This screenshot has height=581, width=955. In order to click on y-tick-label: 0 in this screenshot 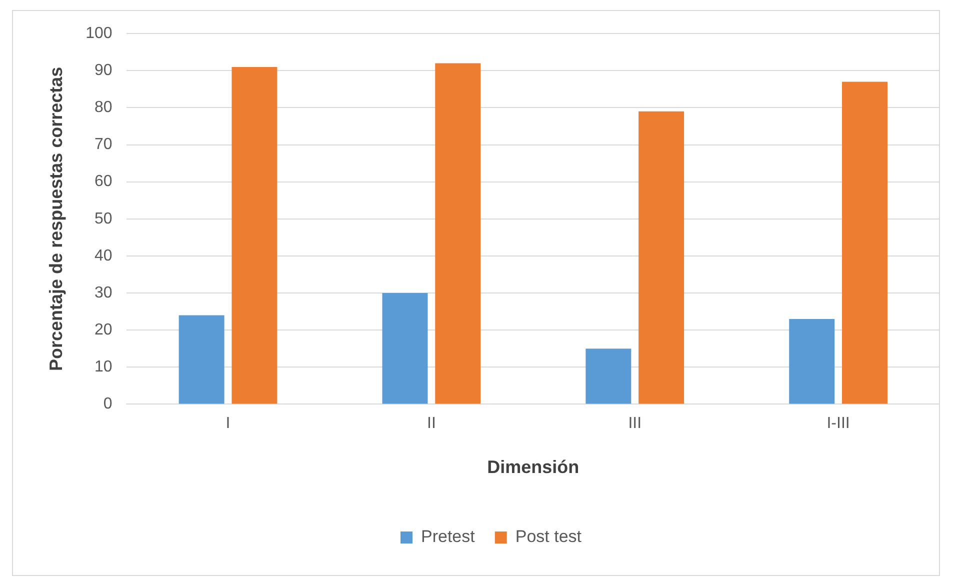, I will do `click(107, 404)`.